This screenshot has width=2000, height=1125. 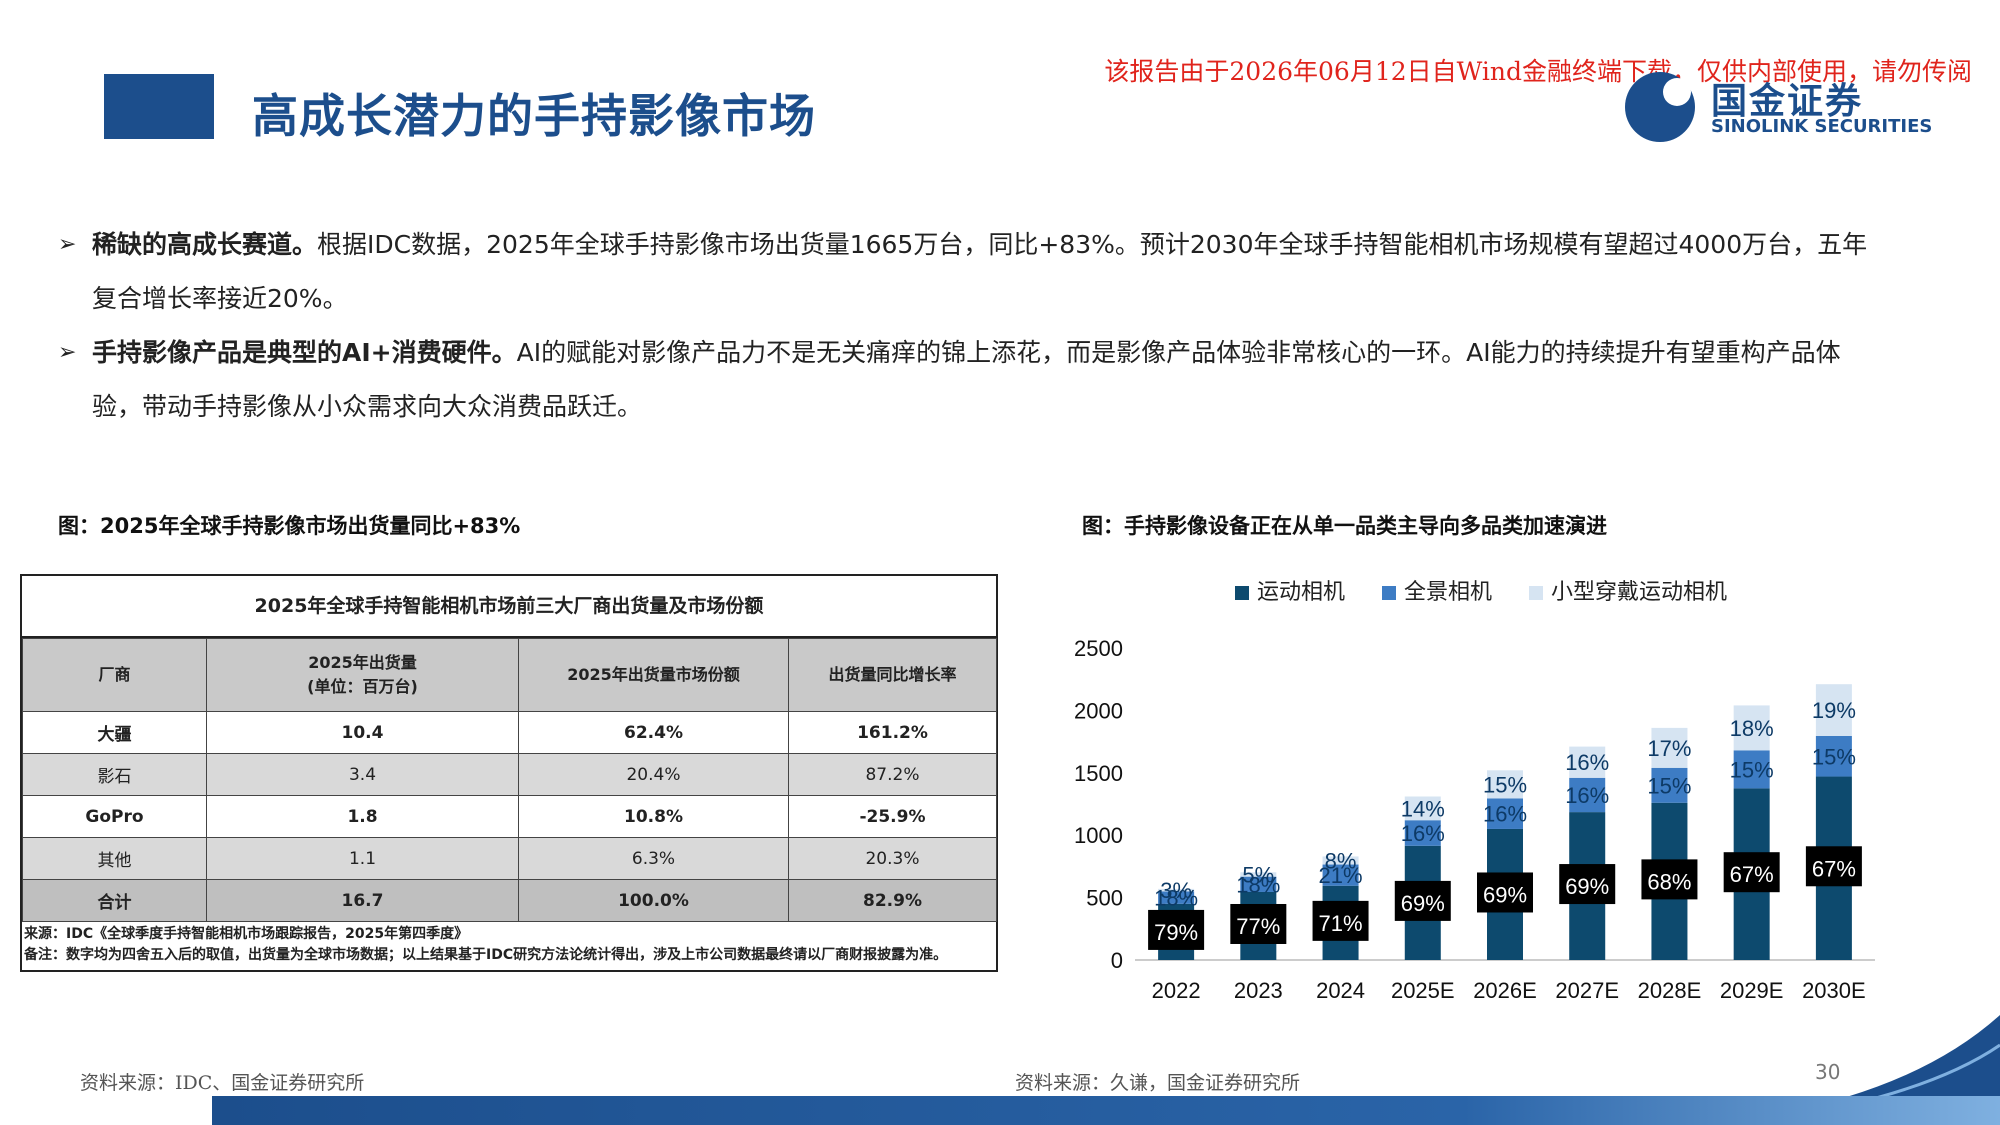 What do you see at coordinates (1437, 590) in the screenshot?
I see `legend-item-panoramic-camera: 全景相机` at bounding box center [1437, 590].